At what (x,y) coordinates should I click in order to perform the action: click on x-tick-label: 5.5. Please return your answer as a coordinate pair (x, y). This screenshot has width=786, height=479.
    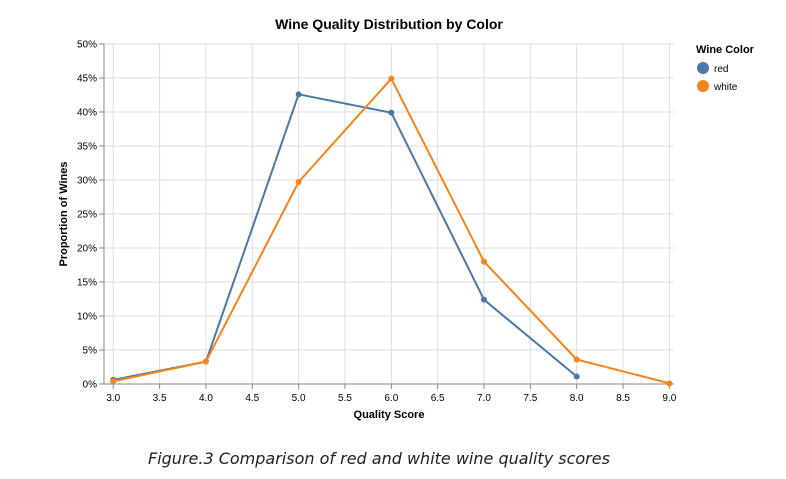
    Looking at the image, I should click on (345, 398).